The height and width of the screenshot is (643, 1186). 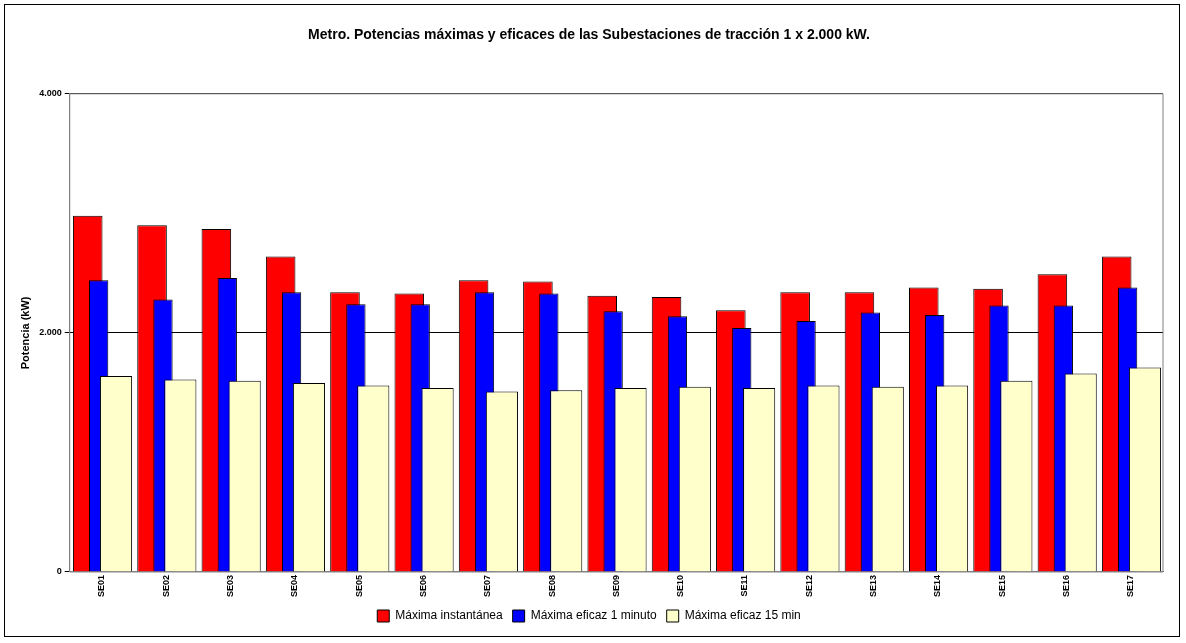 I want to click on x-tick-label: SE09, so click(x=615, y=586).